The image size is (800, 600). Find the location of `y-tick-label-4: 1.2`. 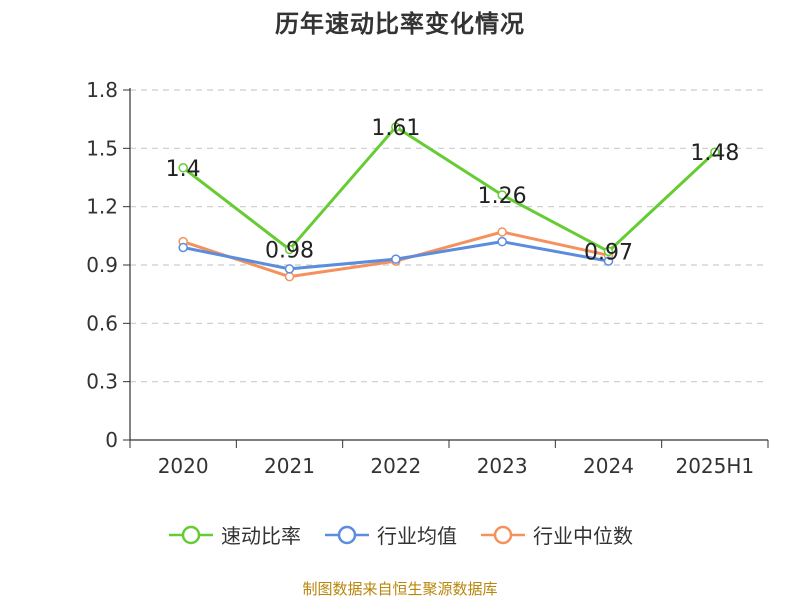

y-tick-label-4: 1.2 is located at coordinates (102, 207).